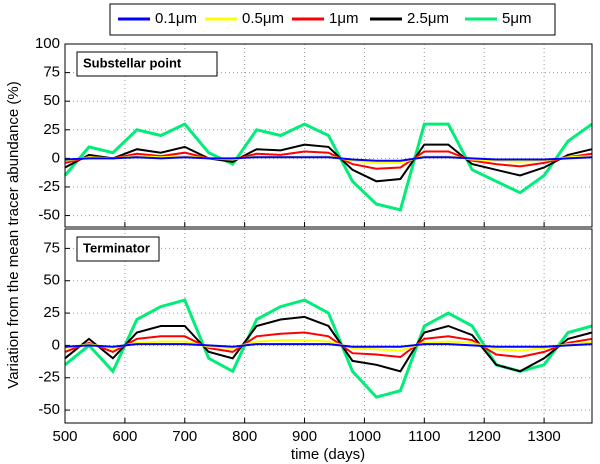 The height and width of the screenshot is (464, 600). What do you see at coordinates (184, 436) in the screenshot?
I see `x-tick-label: 700` at bounding box center [184, 436].